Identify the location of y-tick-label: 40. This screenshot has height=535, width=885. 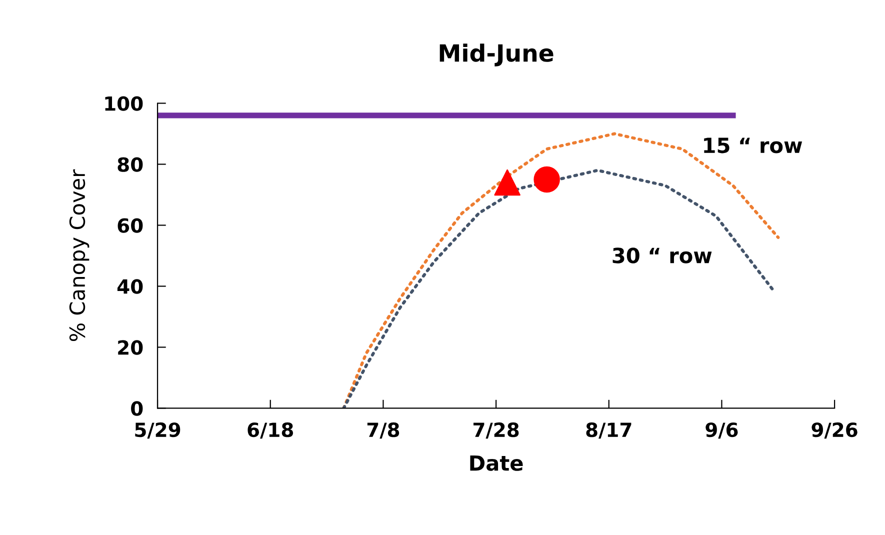
(130, 286).